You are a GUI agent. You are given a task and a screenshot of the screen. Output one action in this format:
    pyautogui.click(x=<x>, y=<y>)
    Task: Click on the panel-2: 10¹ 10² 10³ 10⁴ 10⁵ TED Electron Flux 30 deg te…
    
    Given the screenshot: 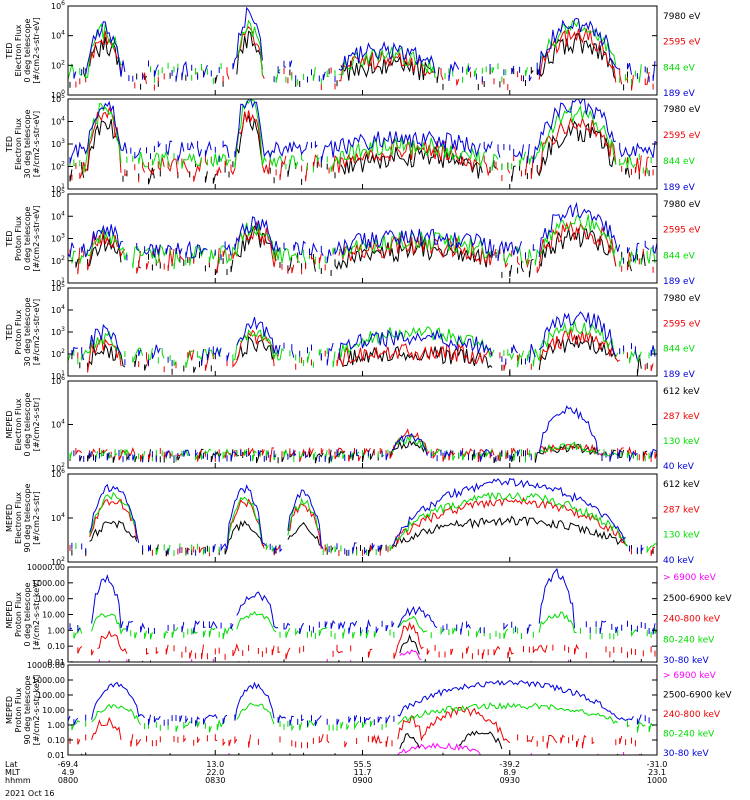 What is the action you would take?
    pyautogui.click(x=353, y=143)
    